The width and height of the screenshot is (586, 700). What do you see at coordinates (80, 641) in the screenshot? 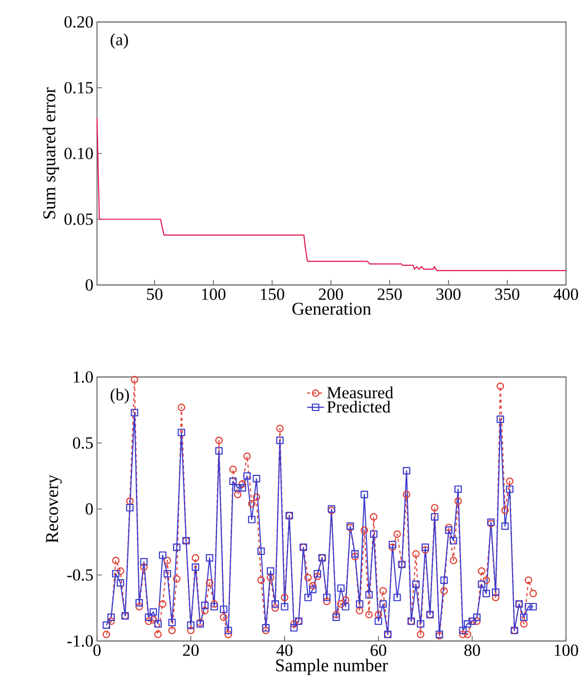
I see `y-tick-label: -1.0` at bounding box center [80, 641].